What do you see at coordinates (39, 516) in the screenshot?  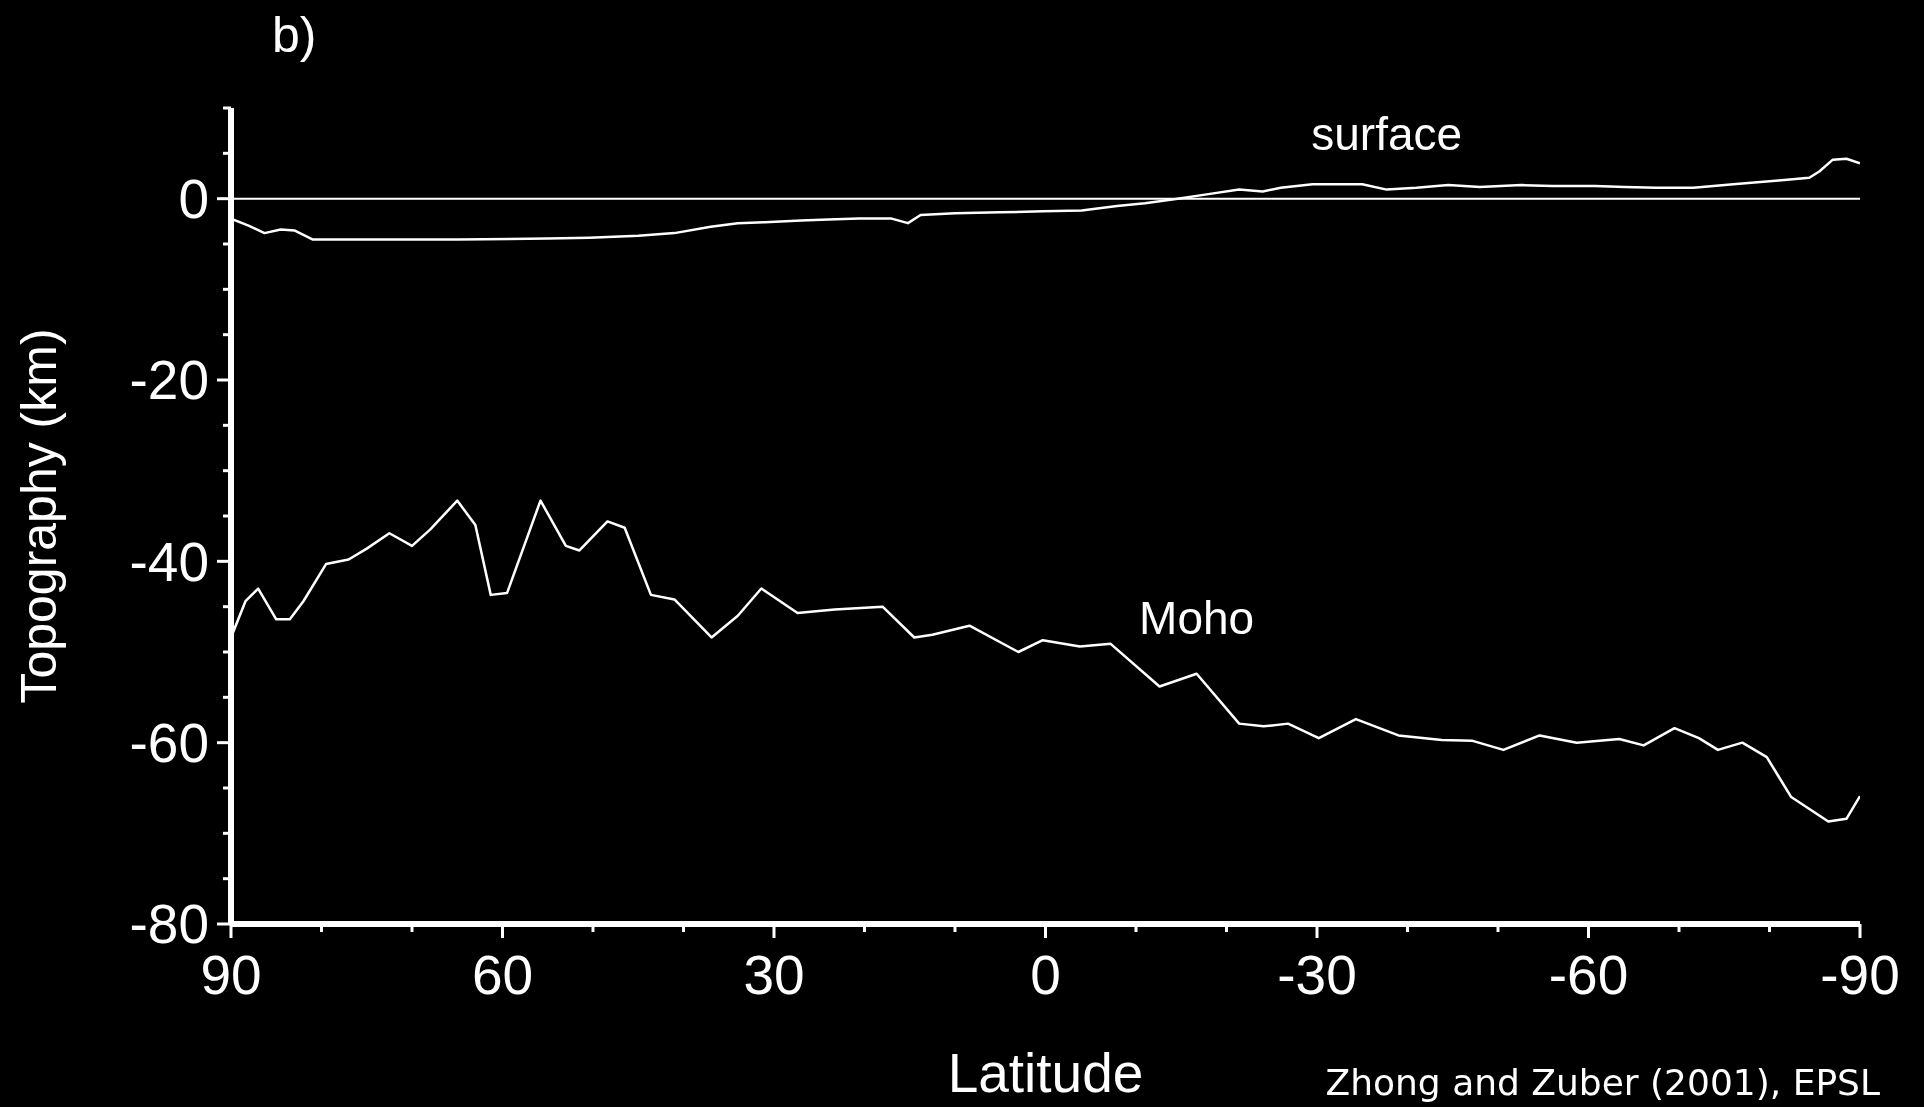 I see `y-axis-title: Topography (km)` at bounding box center [39, 516].